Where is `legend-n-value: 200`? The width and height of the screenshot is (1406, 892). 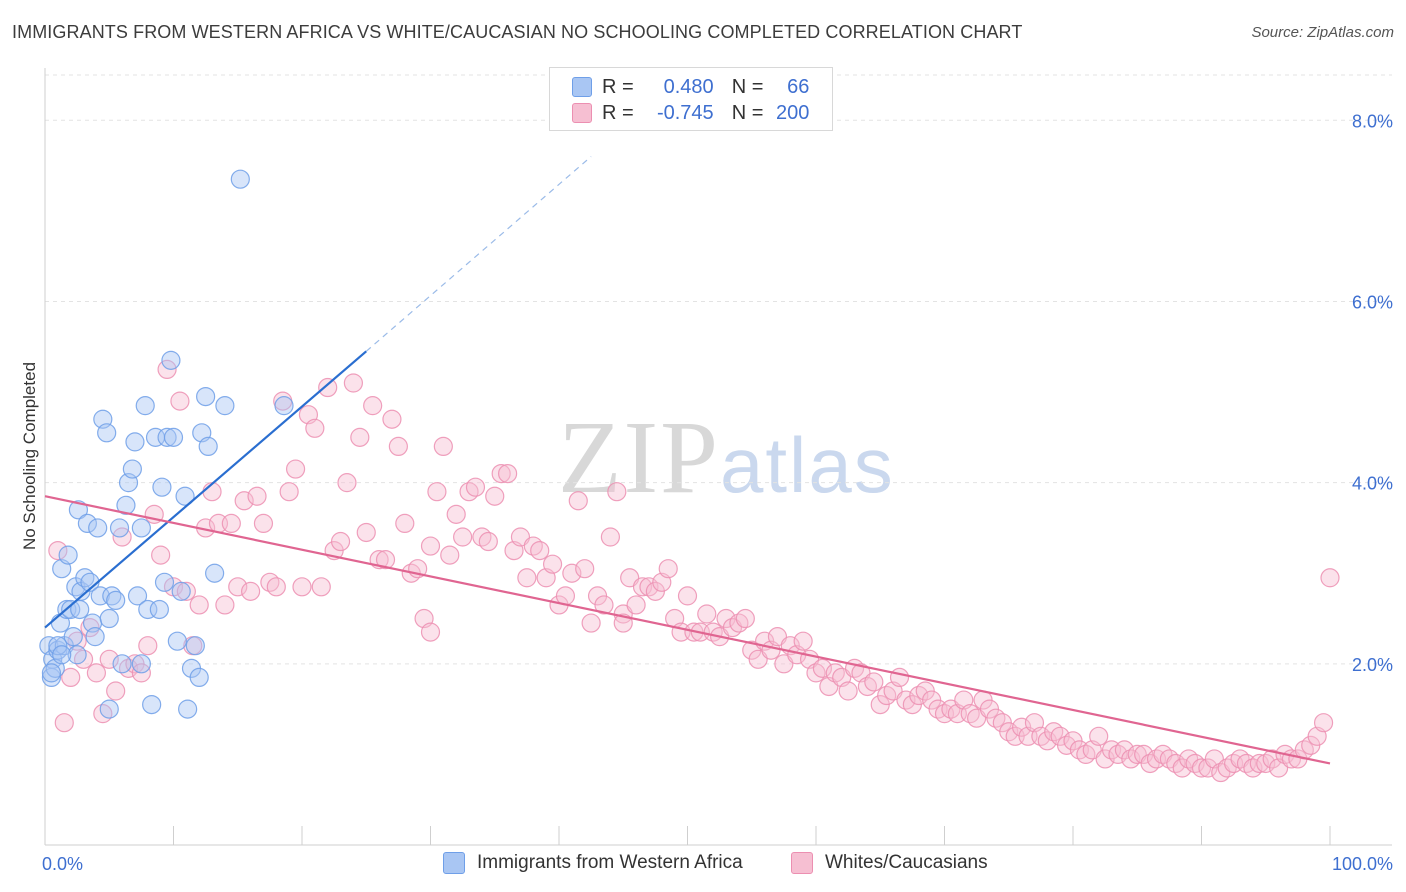
legend-n-value: 200 is located at coordinates (793, 112).